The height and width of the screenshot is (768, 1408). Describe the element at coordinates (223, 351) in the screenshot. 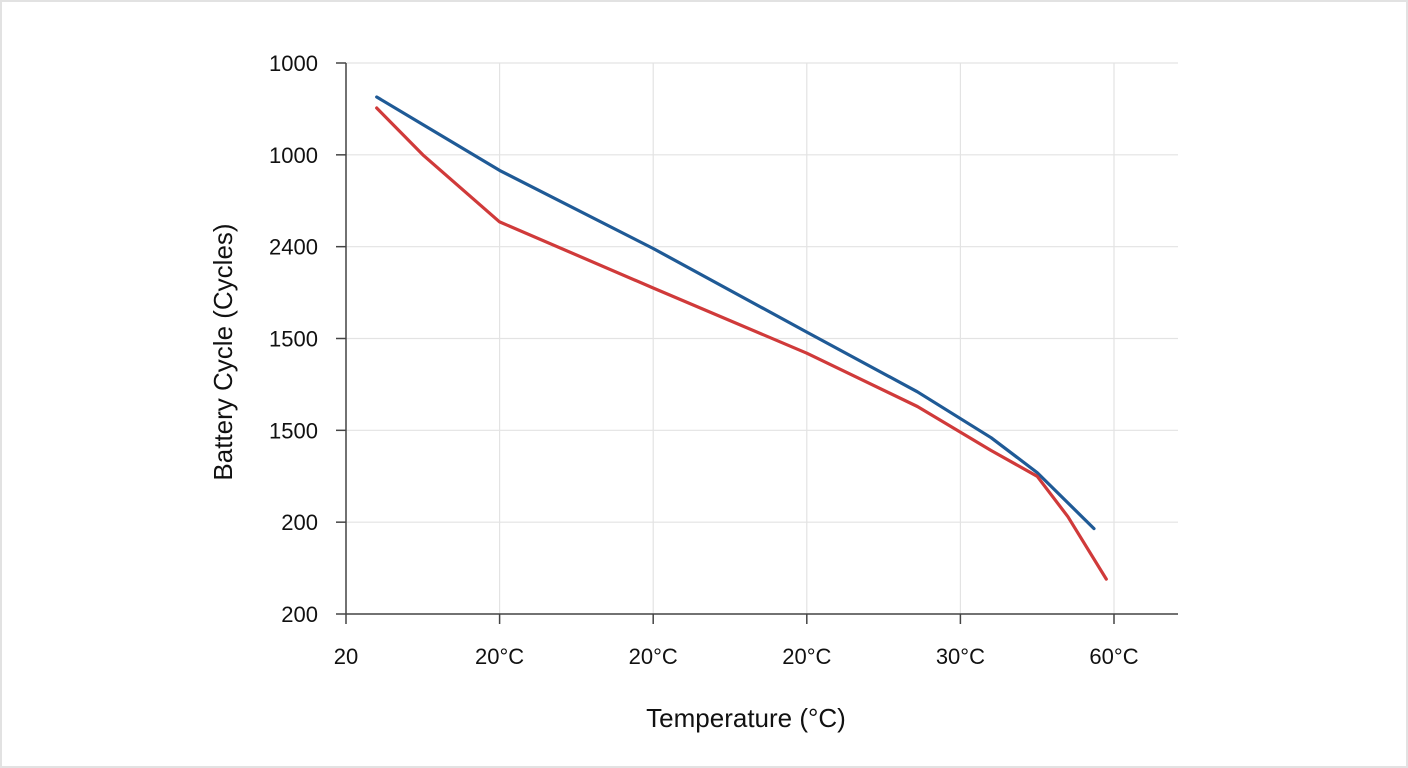

I see `y-axis-title: Battery Cycle (Cycles)` at that location.